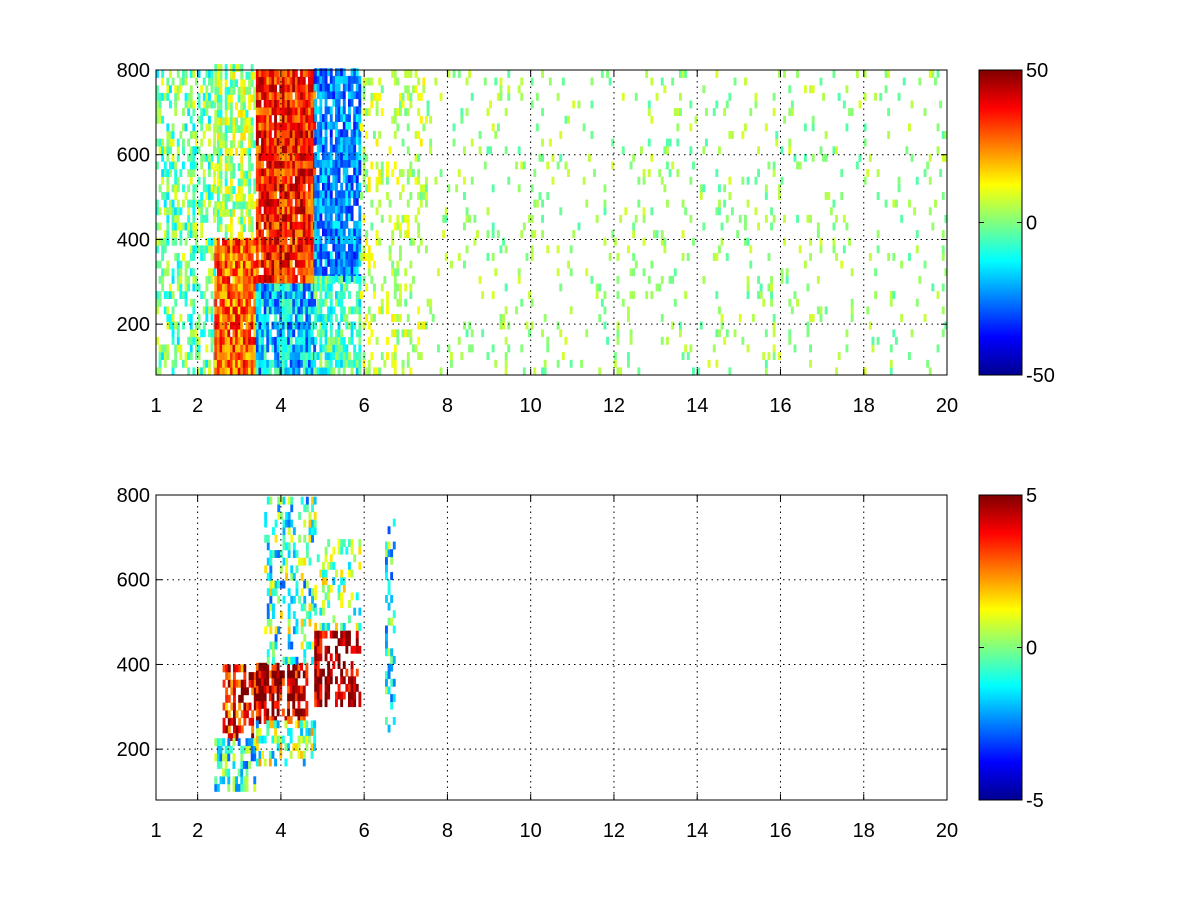 The height and width of the screenshot is (900, 1200). What do you see at coordinates (1040, 376) in the screenshot?
I see `colorbar-tick-label: -50` at bounding box center [1040, 376].